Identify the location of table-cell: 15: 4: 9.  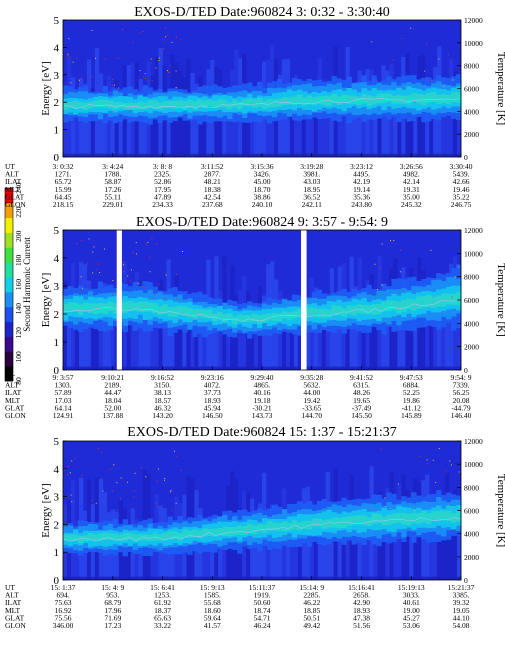
(112, 587).